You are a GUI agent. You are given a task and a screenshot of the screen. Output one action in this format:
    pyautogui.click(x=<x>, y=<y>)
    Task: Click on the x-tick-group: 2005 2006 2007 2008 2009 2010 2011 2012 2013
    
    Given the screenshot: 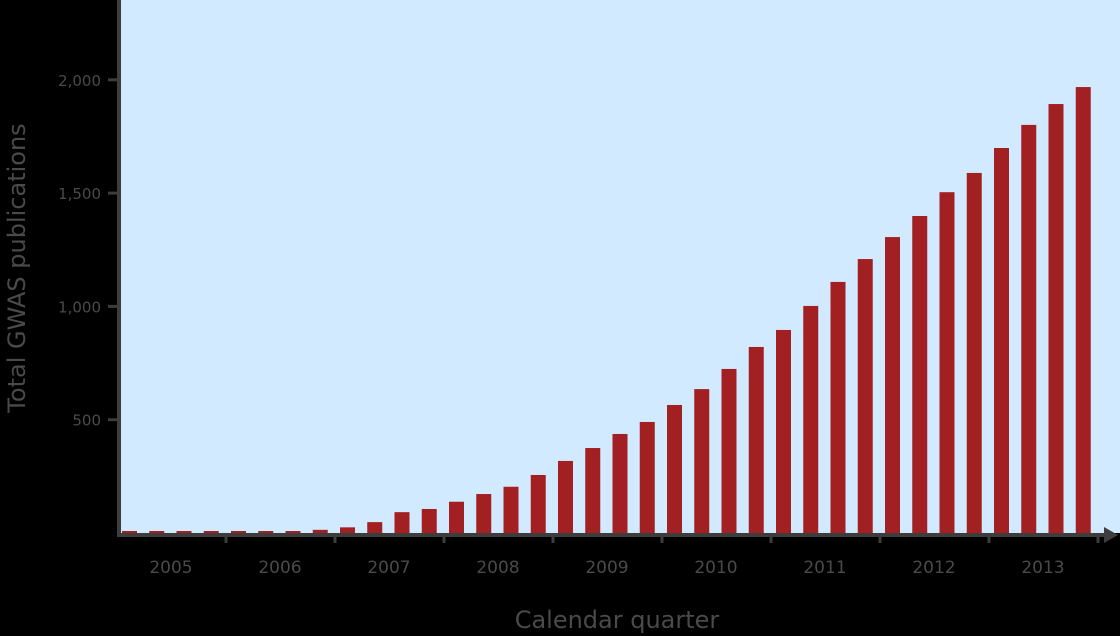 What is the action you would take?
    pyautogui.click(x=624, y=556)
    